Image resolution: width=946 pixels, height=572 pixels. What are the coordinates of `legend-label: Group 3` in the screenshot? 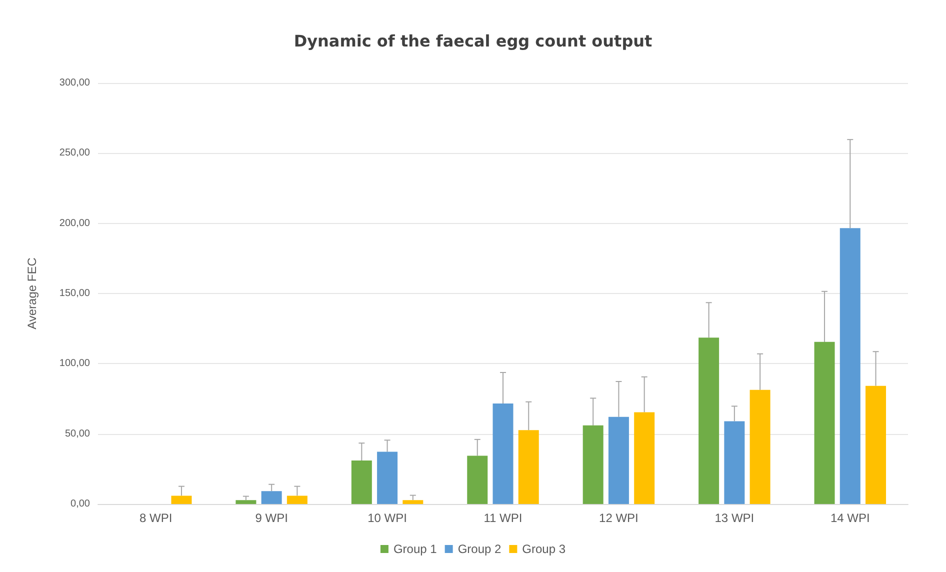 It's located at (544, 549).